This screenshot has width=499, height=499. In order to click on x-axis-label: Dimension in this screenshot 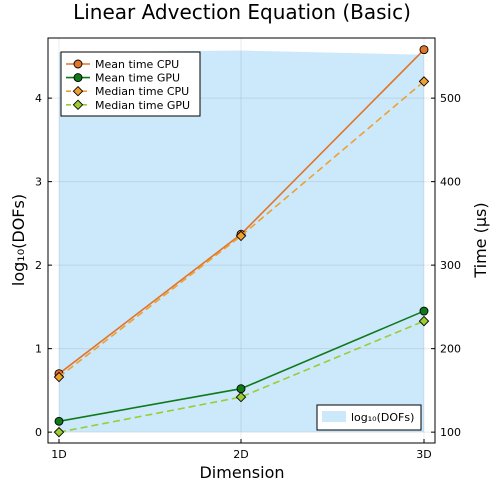, I will do `click(241, 472)`.